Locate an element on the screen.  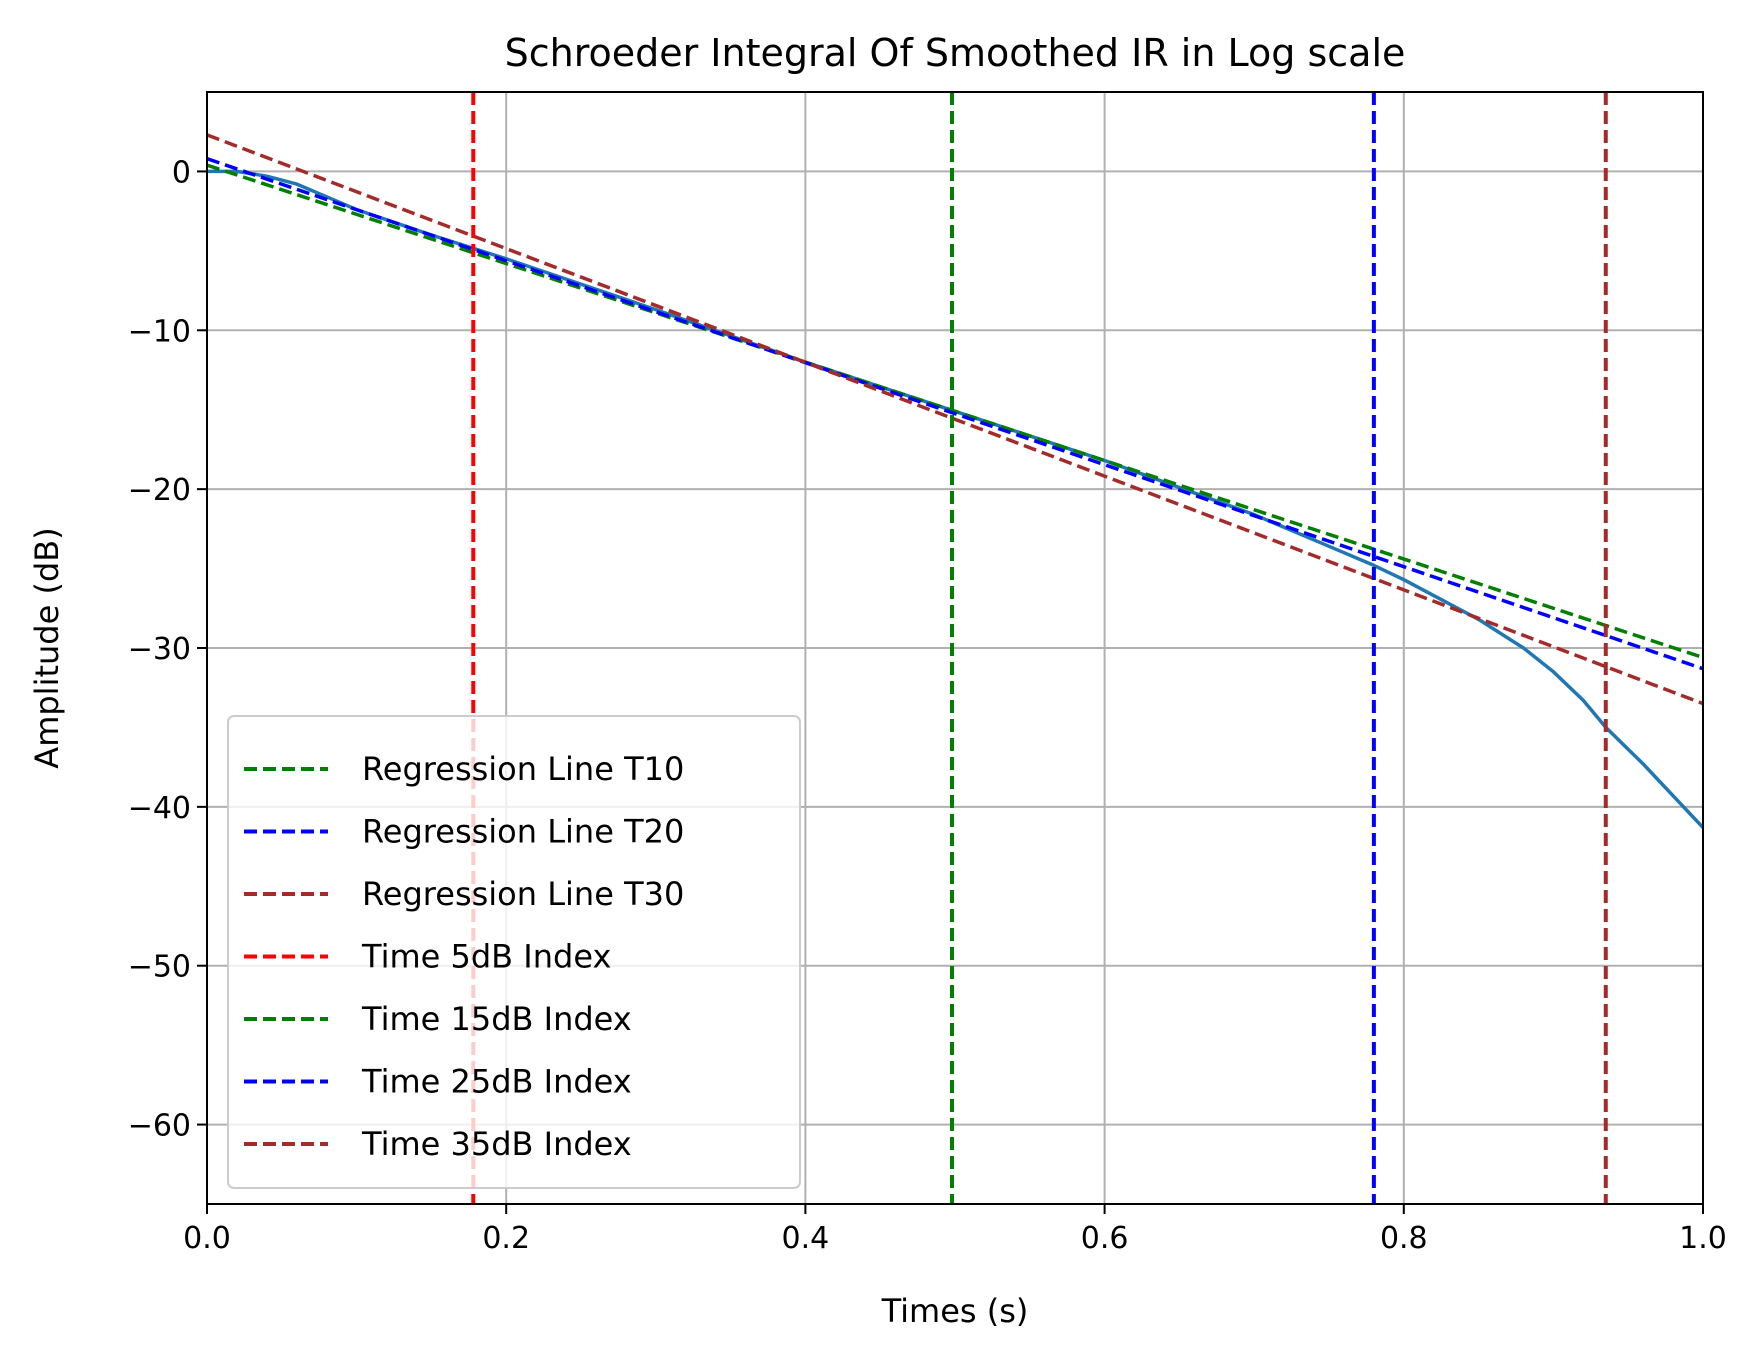
legend-label: Time 35dB Index is located at coordinates (496, 1144).